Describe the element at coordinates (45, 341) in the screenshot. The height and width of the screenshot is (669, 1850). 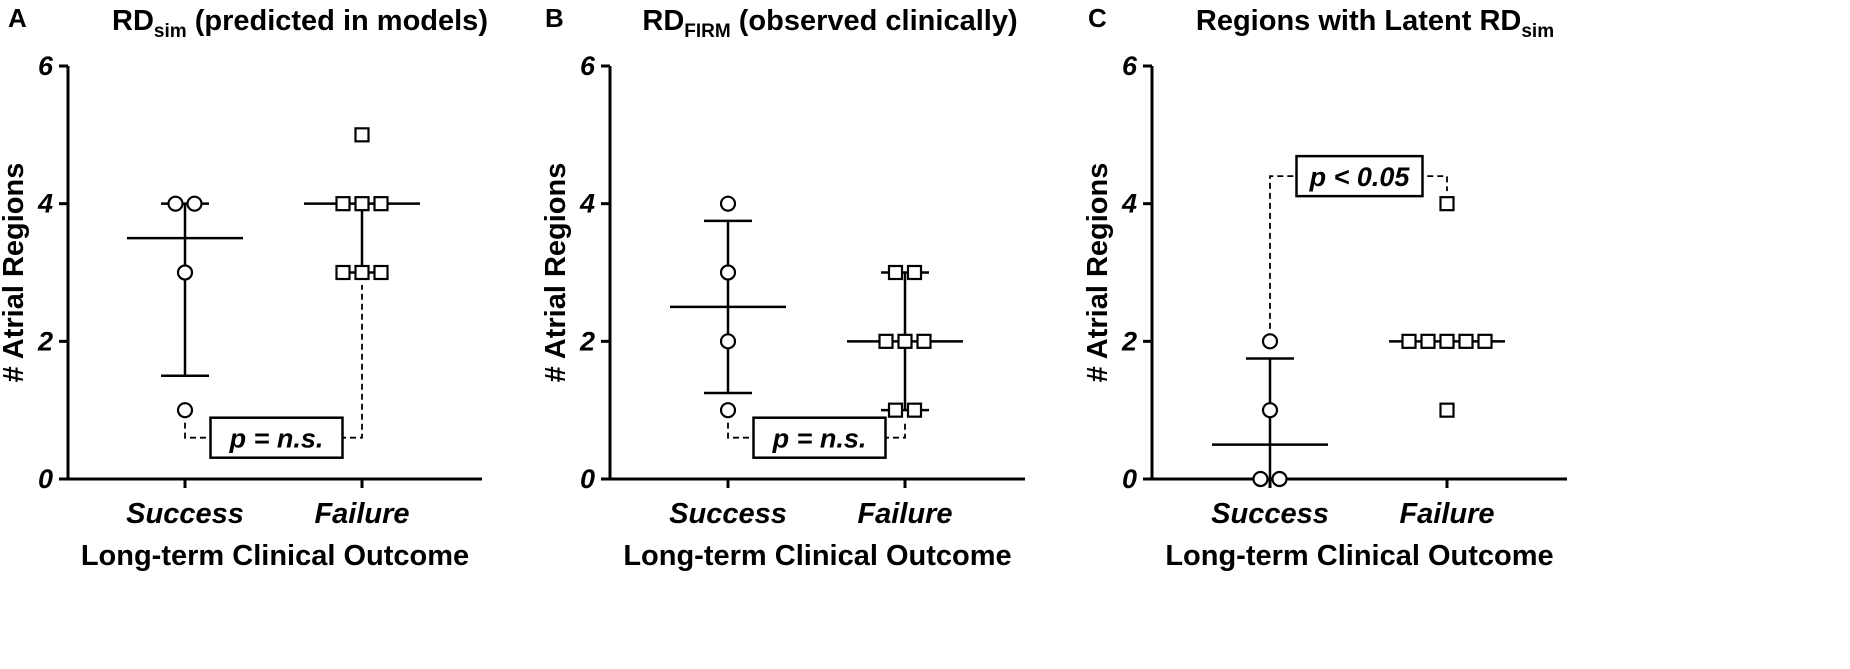
I see `panel-a-ytick-label: 2` at that location.